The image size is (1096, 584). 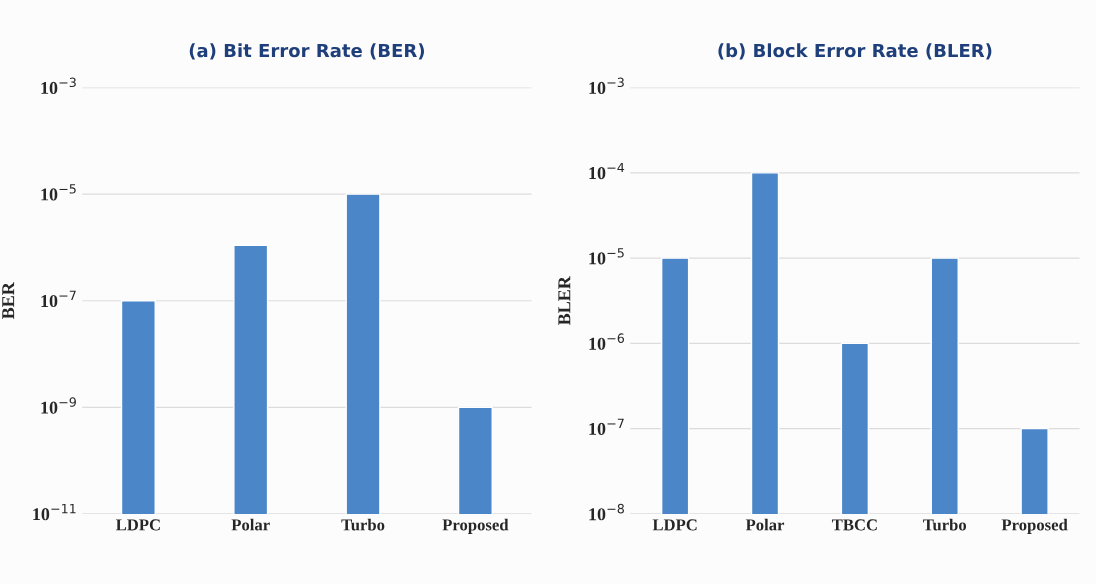 I want to click on y-tick-label: 10$^{−4}$, so click(x=607, y=171).